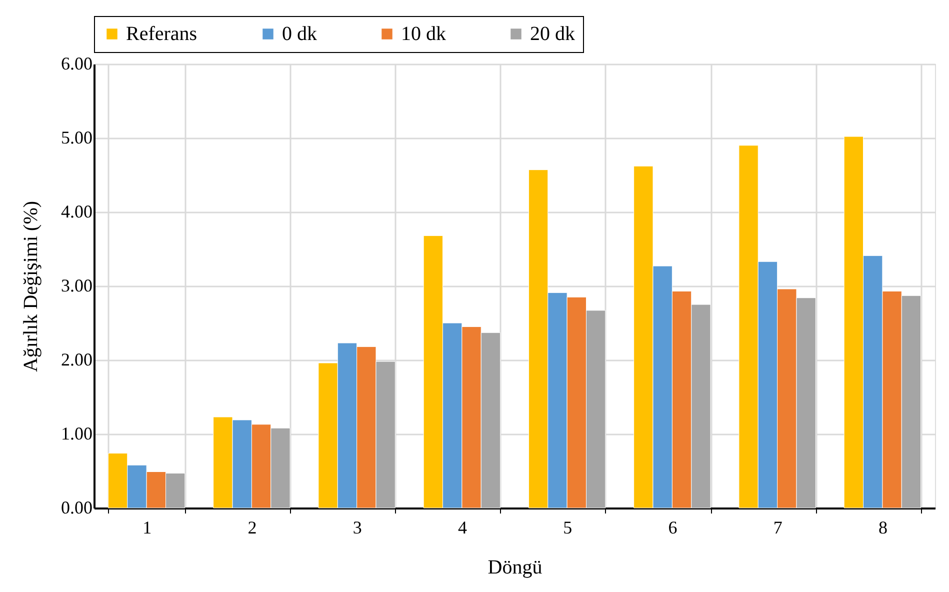 This screenshot has width=949, height=592. Describe the element at coordinates (76, 64) in the screenshot. I see `y-tick-label: 6.00` at that location.